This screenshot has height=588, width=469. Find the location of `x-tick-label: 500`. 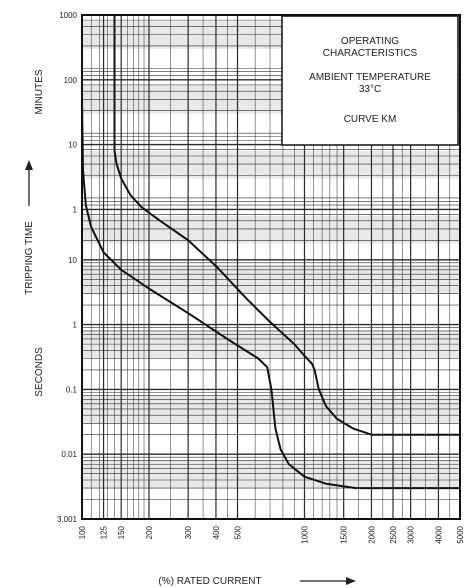

x-tick-label: 500 is located at coordinates (238, 532).